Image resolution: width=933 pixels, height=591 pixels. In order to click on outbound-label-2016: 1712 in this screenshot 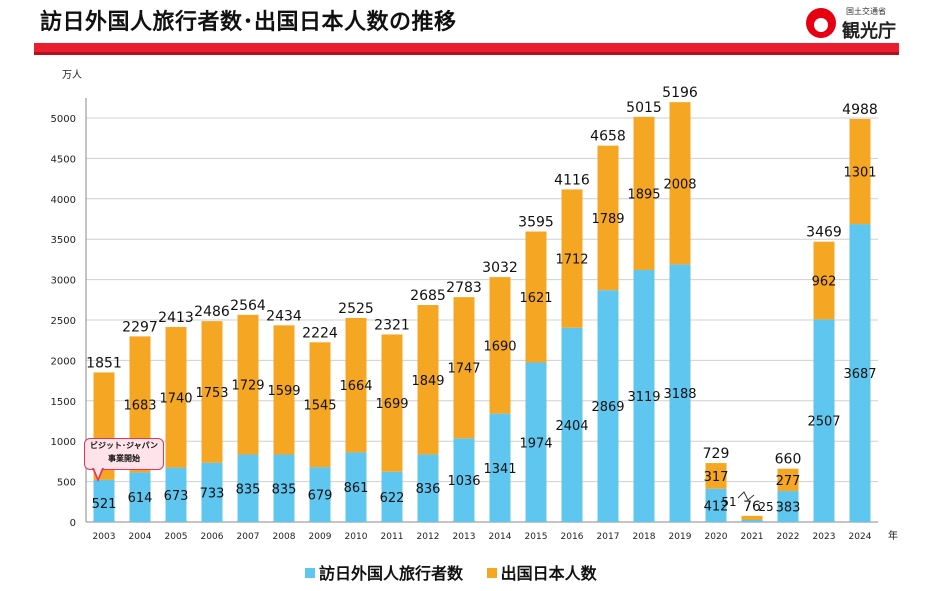, I will do `click(571, 260)`.